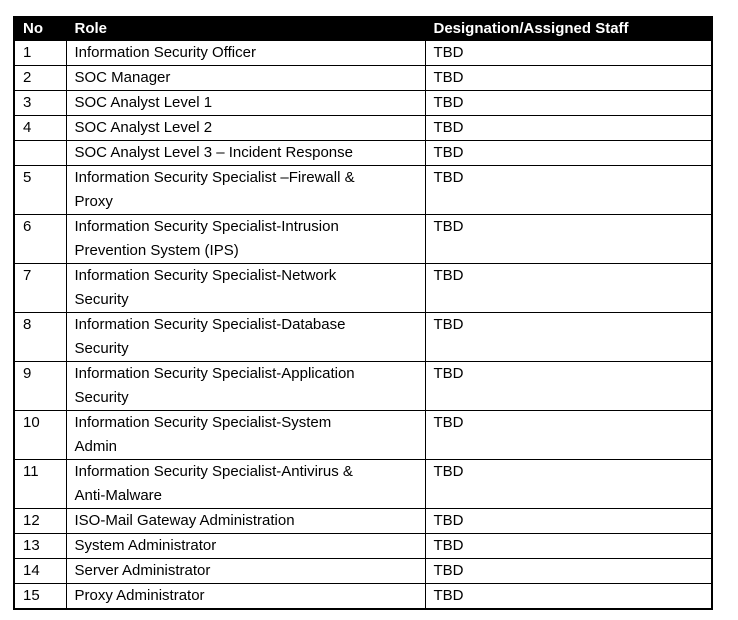 This screenshot has height=620, width=738. Describe the element at coordinates (245, 78) in the screenshot. I see `cell-role: SOC Manager` at that location.